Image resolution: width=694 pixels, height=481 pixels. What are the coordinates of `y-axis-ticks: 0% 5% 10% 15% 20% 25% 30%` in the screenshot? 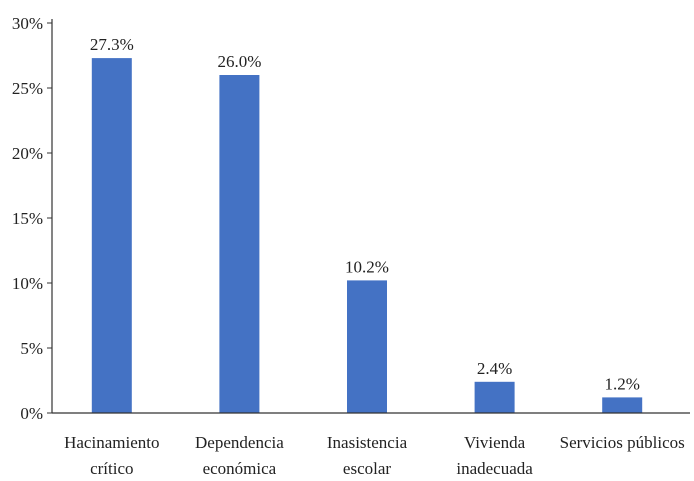 It's located at (32, 218).